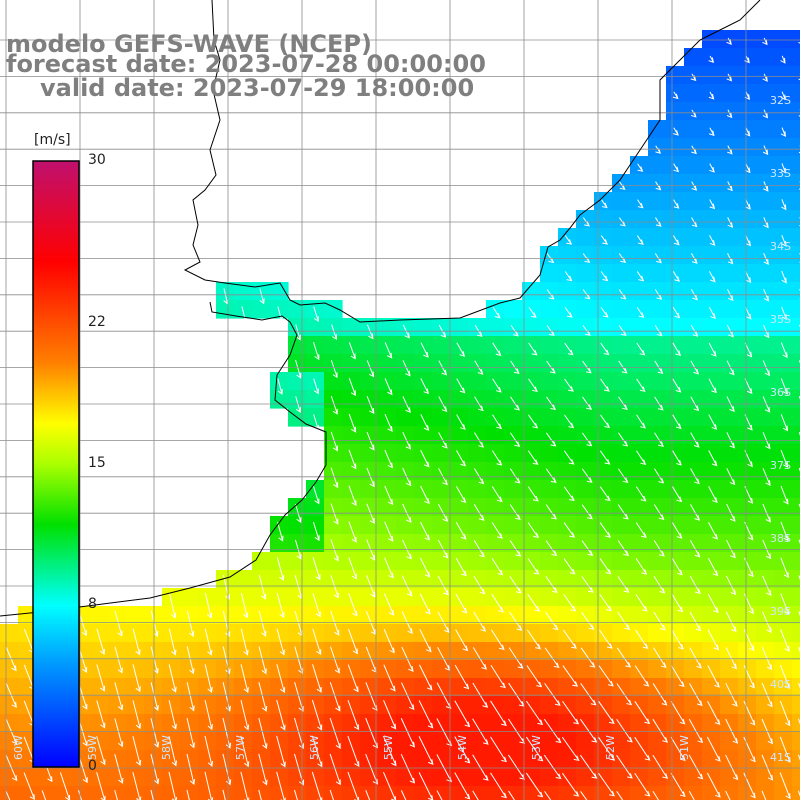  I want to click on latitude-label: 32S, so click(780, 100).